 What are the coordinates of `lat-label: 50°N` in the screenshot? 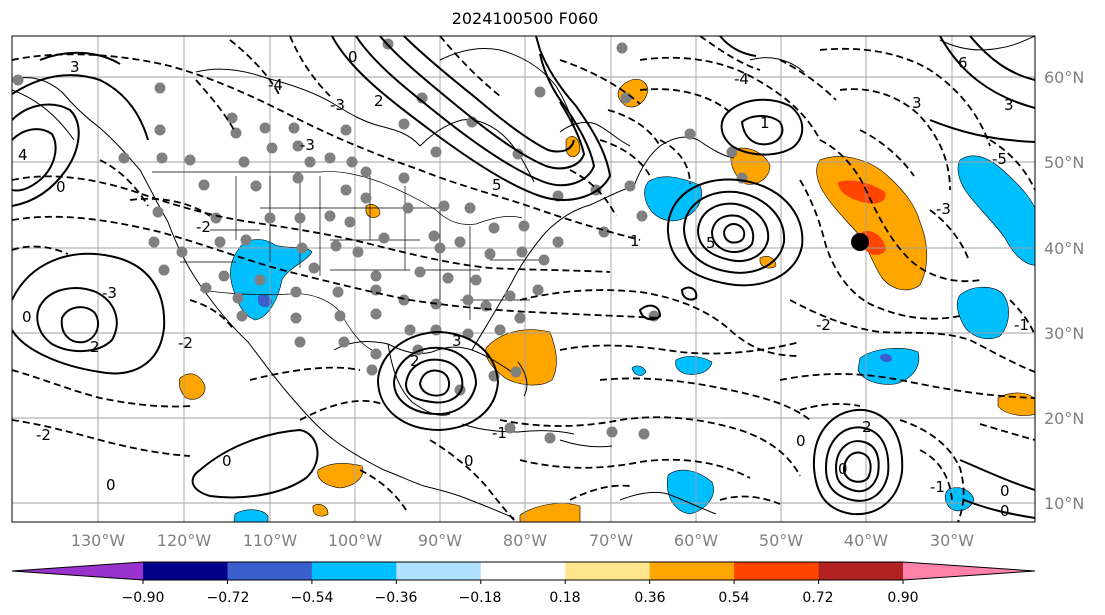 It's located at (1064, 162).